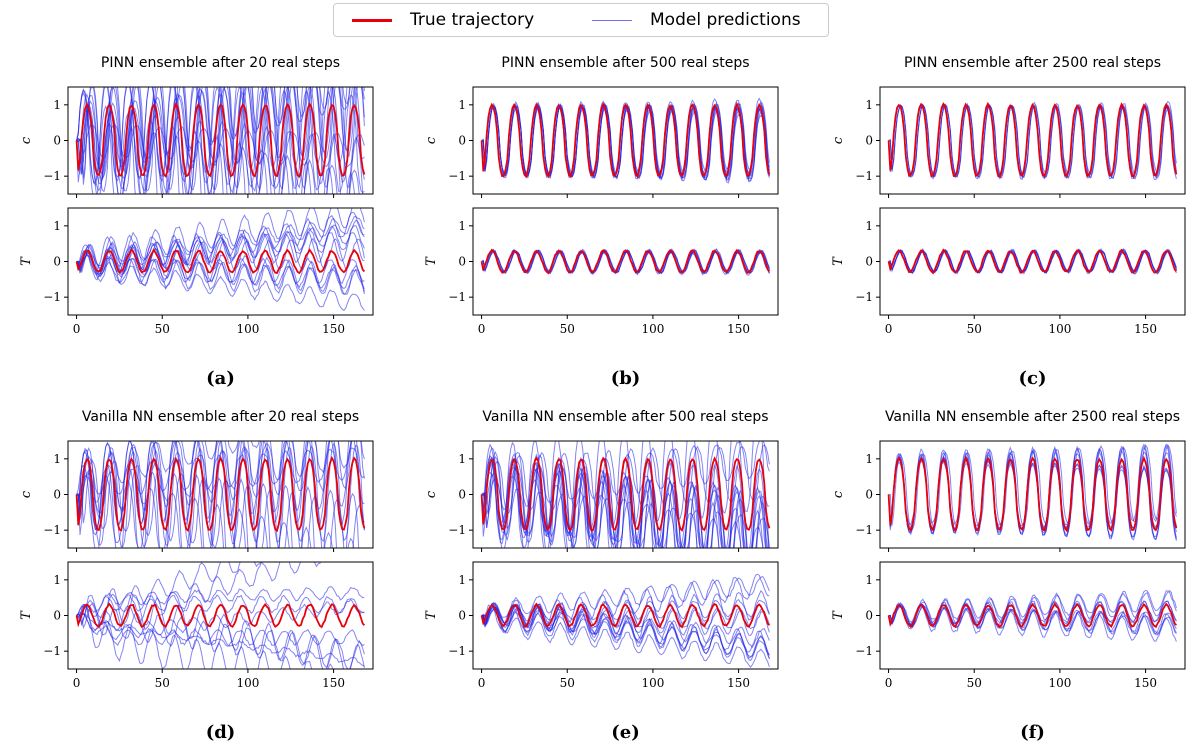 This screenshot has height=749, width=1203. What do you see at coordinates (864, 530) in the screenshot?
I see `ytick-label-f-c: −1` at bounding box center [864, 530].